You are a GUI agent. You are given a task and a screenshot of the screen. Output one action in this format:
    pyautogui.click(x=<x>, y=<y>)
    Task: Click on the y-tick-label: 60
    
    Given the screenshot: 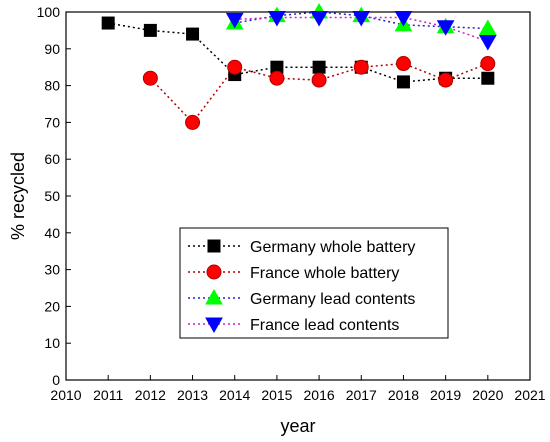 What is the action you would take?
    pyautogui.click(x=52, y=159)
    